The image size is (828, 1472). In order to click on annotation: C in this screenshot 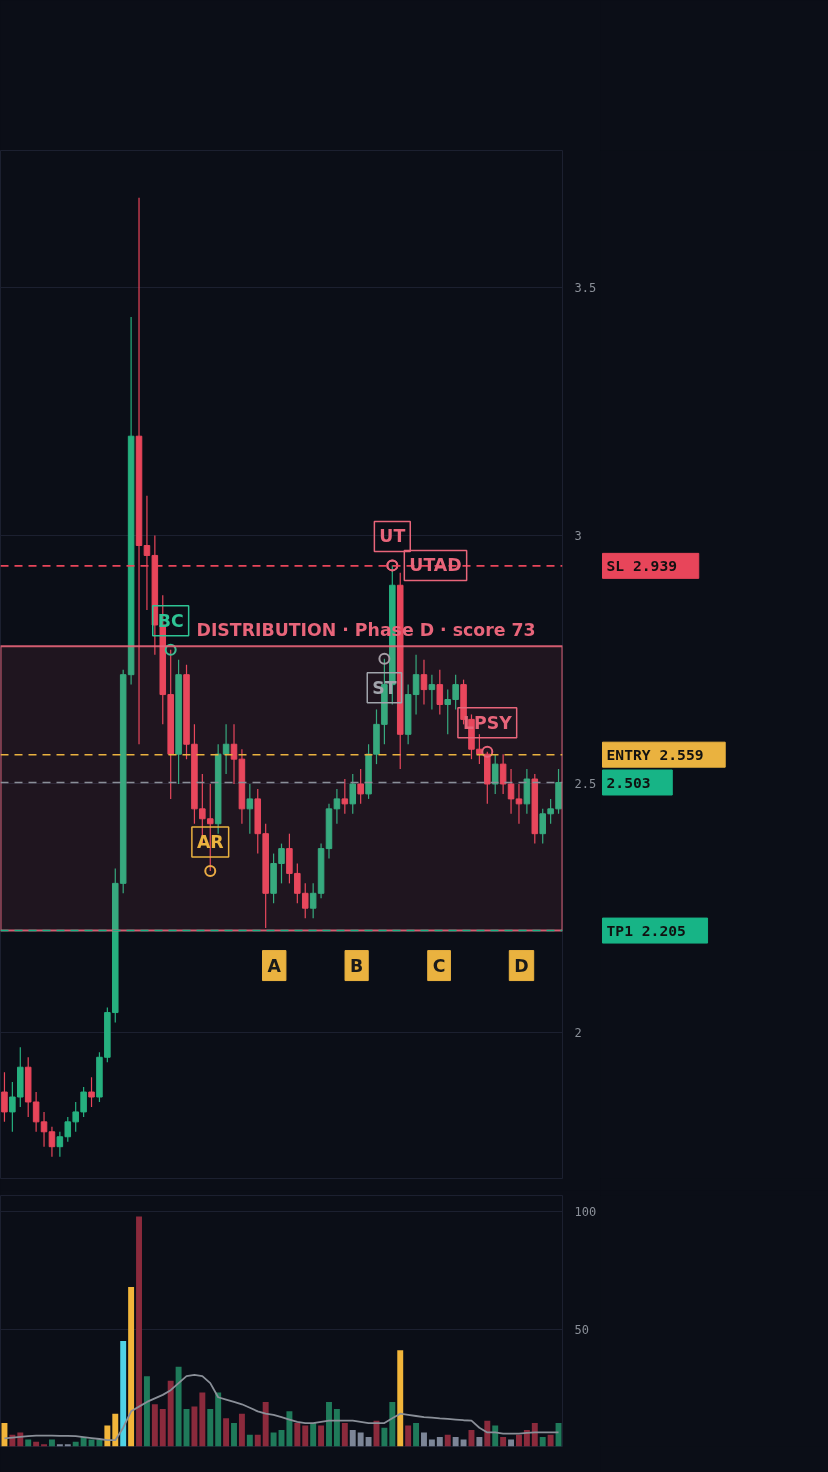, I will do `click(439, 965)`.